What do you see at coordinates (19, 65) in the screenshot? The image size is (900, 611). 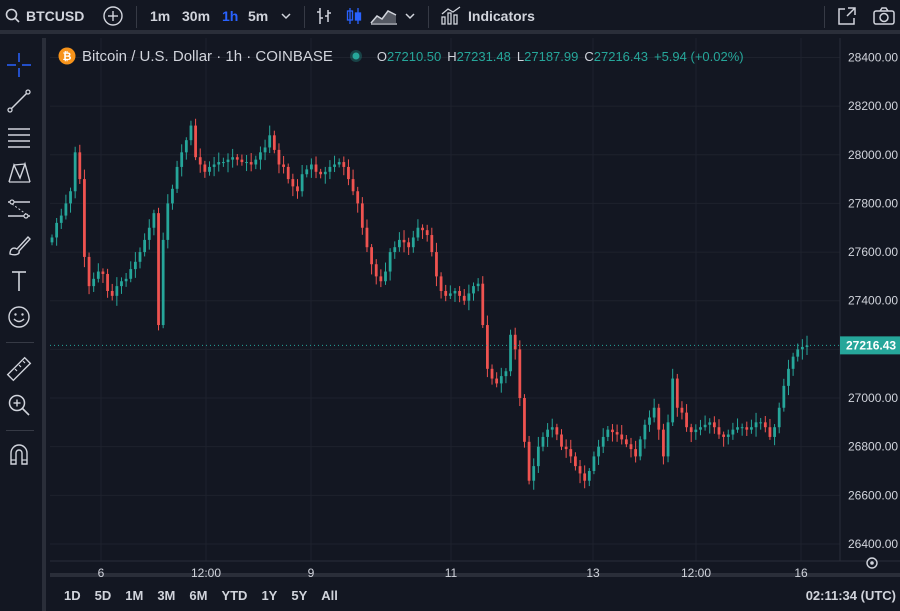 I see `crosshair-tool` at bounding box center [19, 65].